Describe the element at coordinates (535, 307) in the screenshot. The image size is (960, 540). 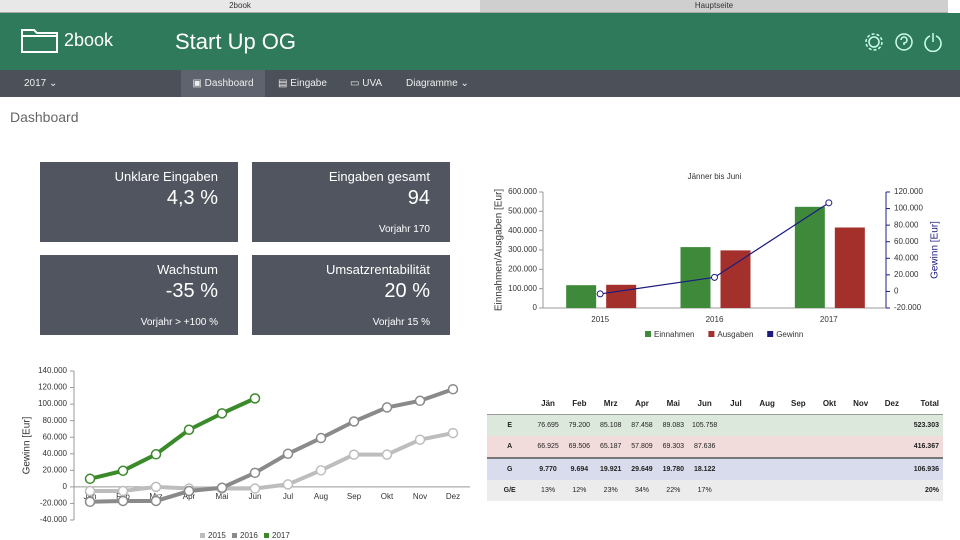
I see `y-tick-label: 0` at that location.